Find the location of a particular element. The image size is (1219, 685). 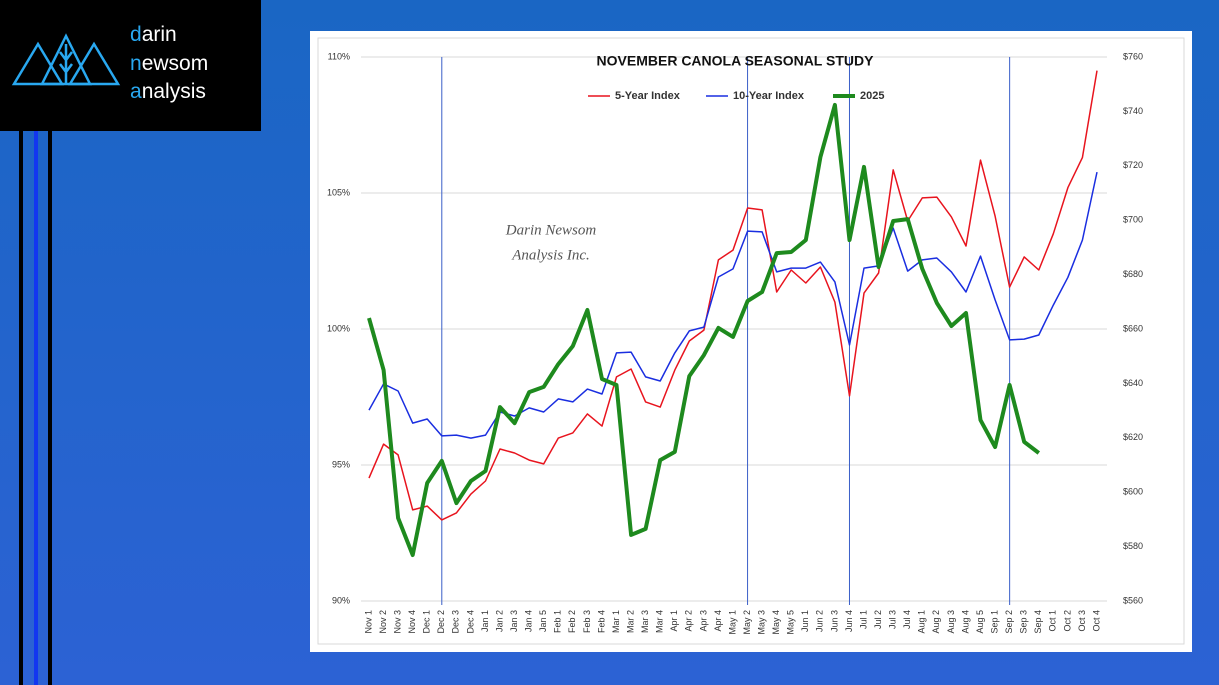

x-tick-label: Dec 2 is located at coordinates (441, 622).